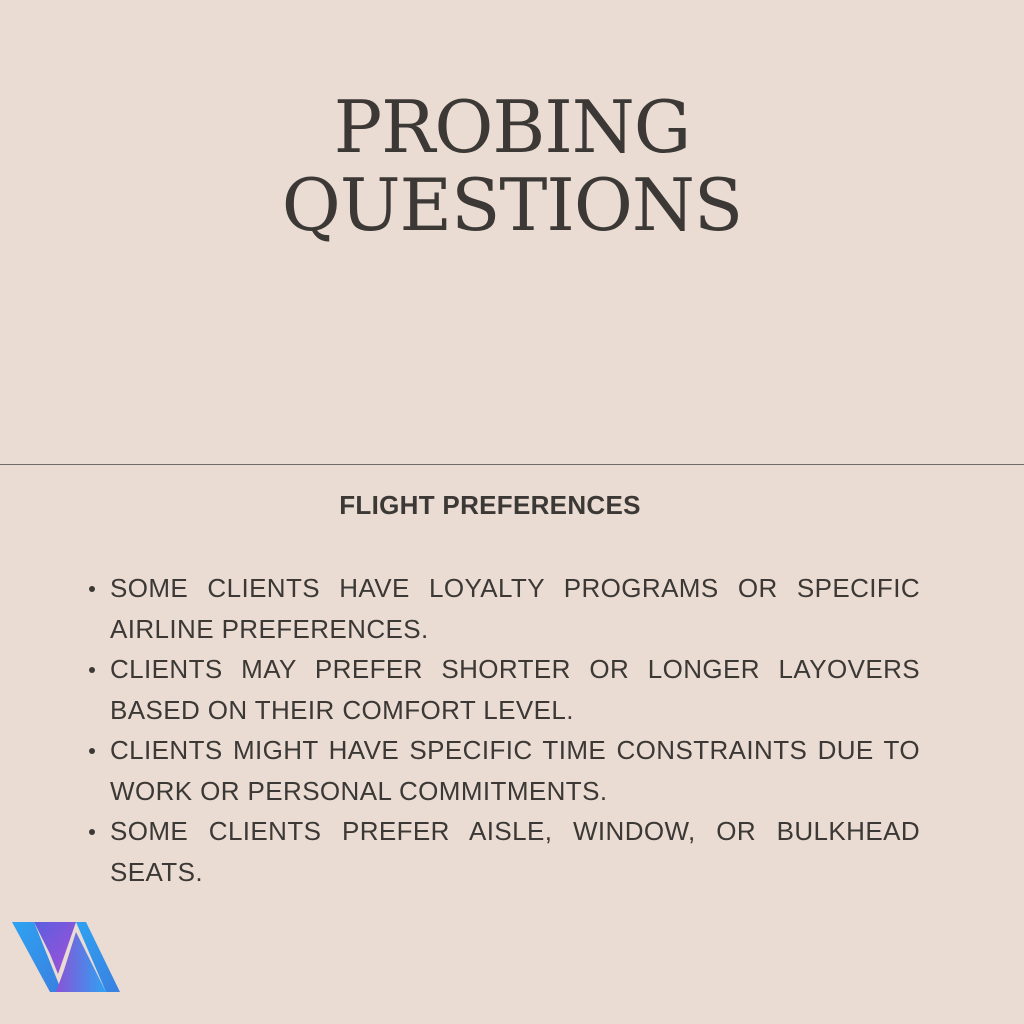 The width and height of the screenshot is (1024, 1024). What do you see at coordinates (512, 464) in the screenshot?
I see `divider` at bounding box center [512, 464].